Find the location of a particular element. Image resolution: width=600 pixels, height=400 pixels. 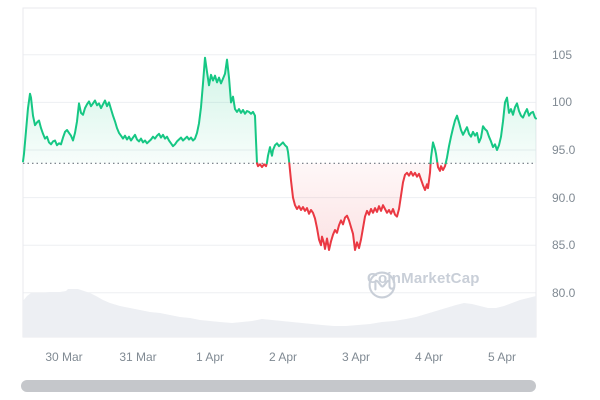

y-tick-label: 95.0 is located at coordinates (564, 150).